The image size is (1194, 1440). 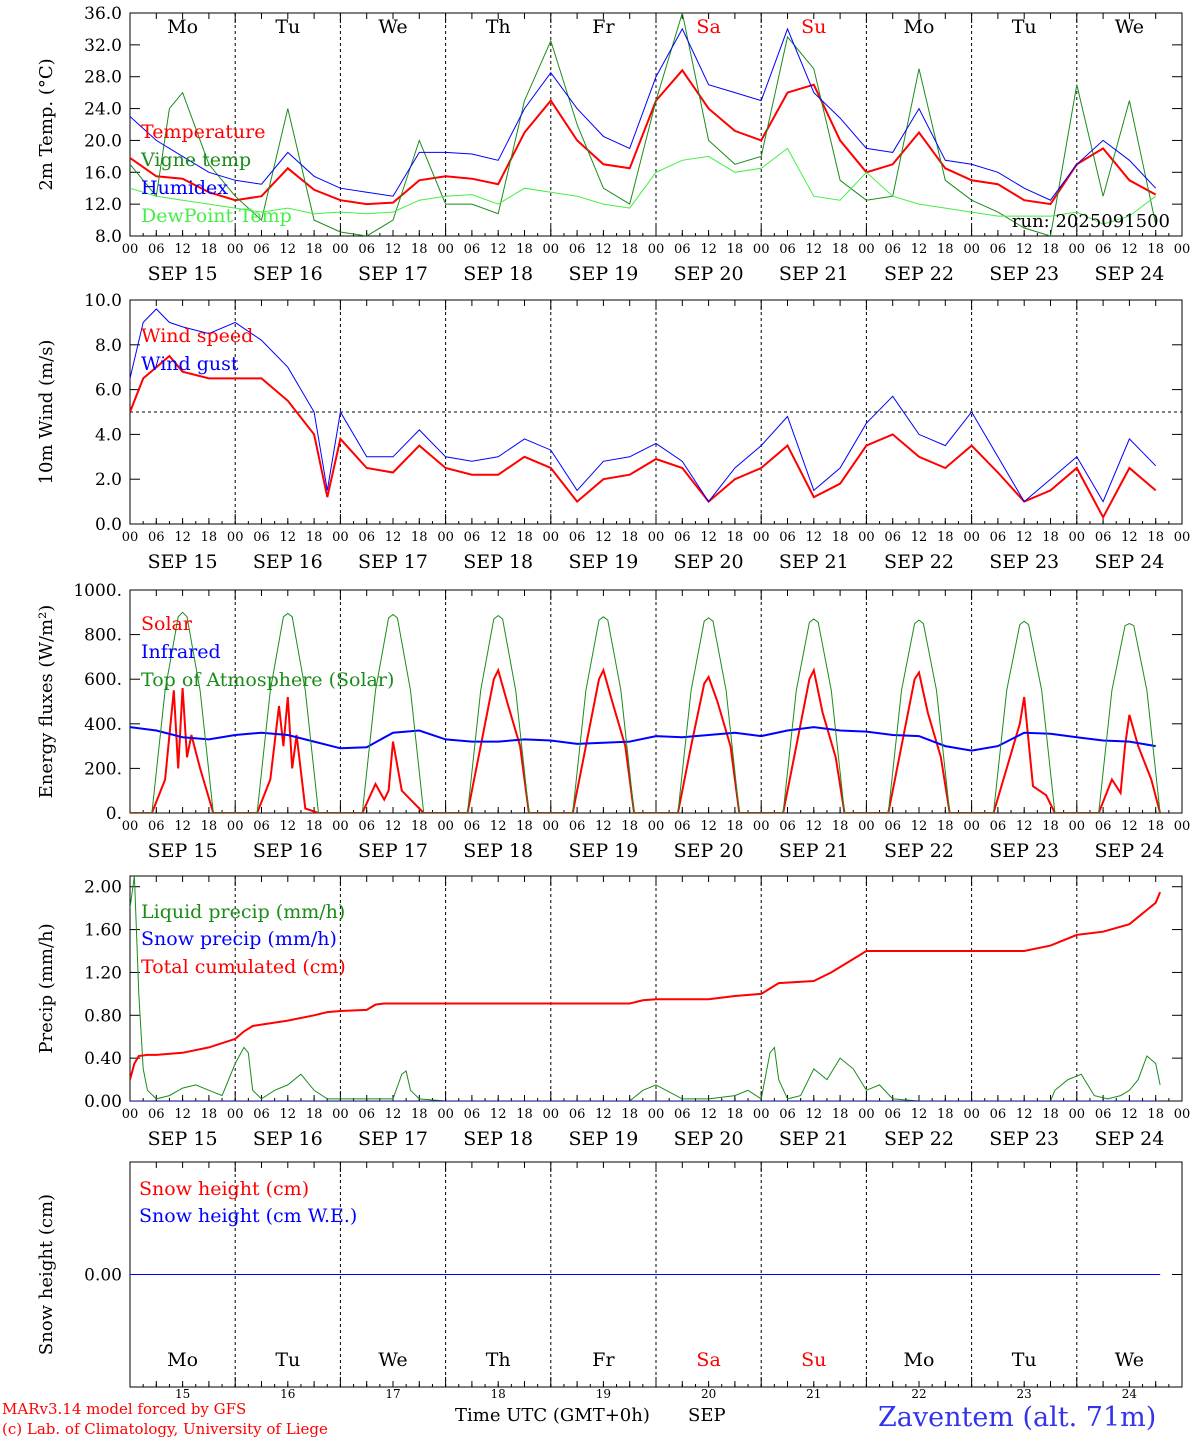 I want to click on day-name-label: We, so click(x=1129, y=1360).